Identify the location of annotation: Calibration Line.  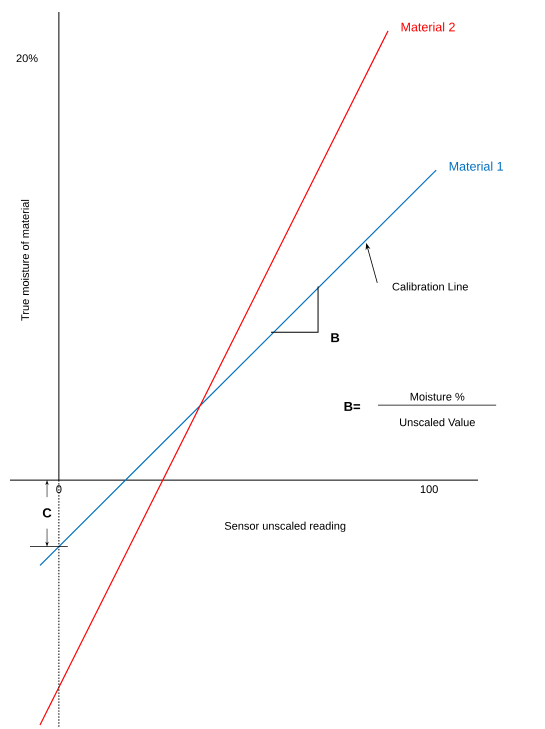
(430, 286).